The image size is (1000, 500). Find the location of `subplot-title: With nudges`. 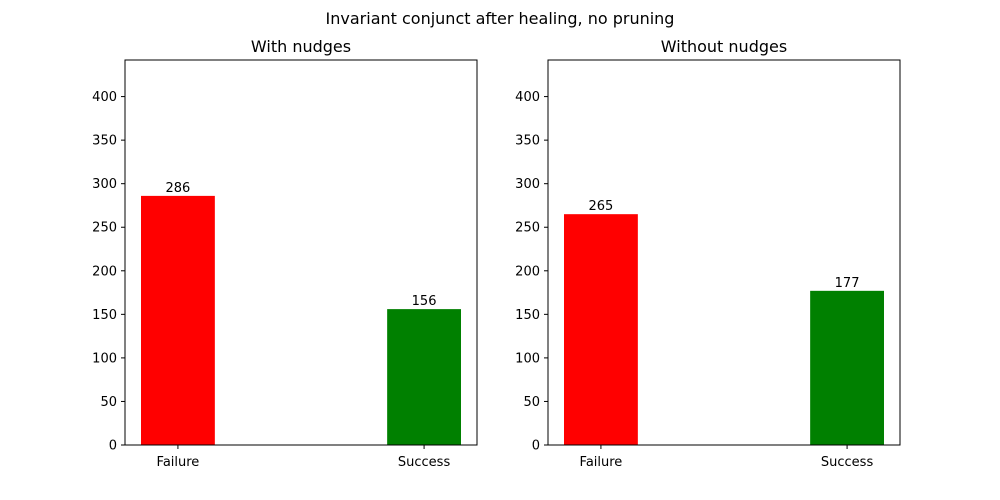

subplot-title: With nudges is located at coordinates (301, 46).